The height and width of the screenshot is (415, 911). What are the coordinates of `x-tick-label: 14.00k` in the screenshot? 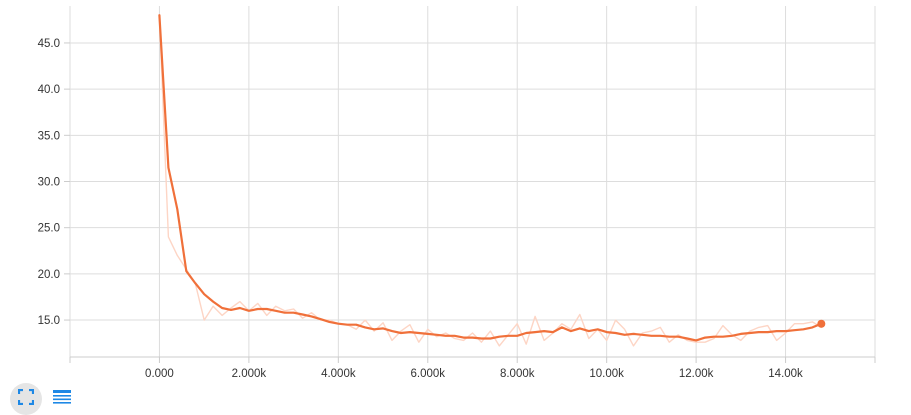 It's located at (785, 374).